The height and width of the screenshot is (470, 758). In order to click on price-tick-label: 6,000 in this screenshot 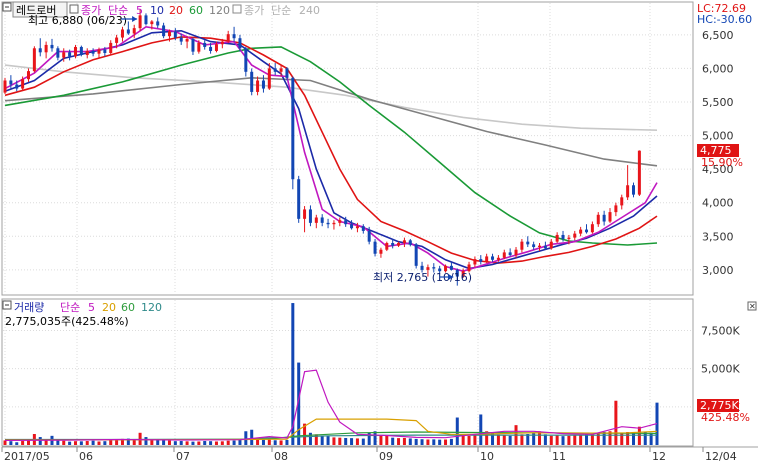, I will do `click(718, 68)`.